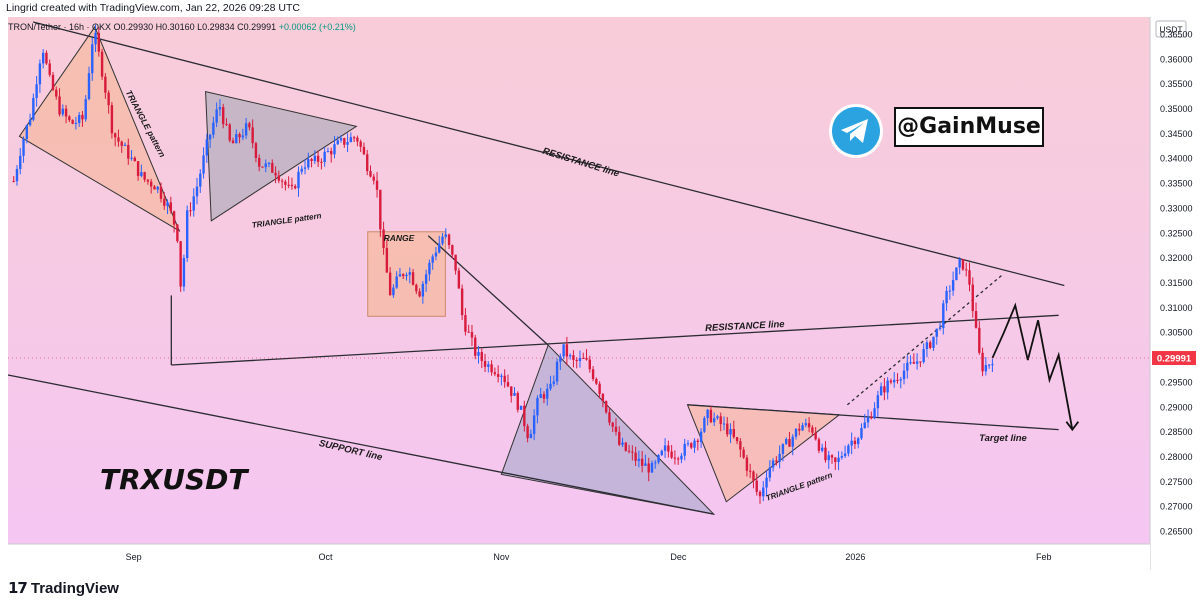  What do you see at coordinates (1176, 333) in the screenshot?
I see `y-tick-label: 0.30500` at bounding box center [1176, 333].